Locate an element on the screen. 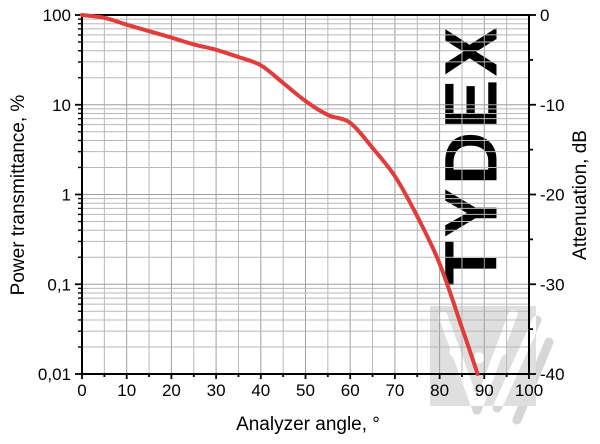 This screenshot has width=600, height=444. y-left-tick-label: 1 is located at coordinates (66, 195).